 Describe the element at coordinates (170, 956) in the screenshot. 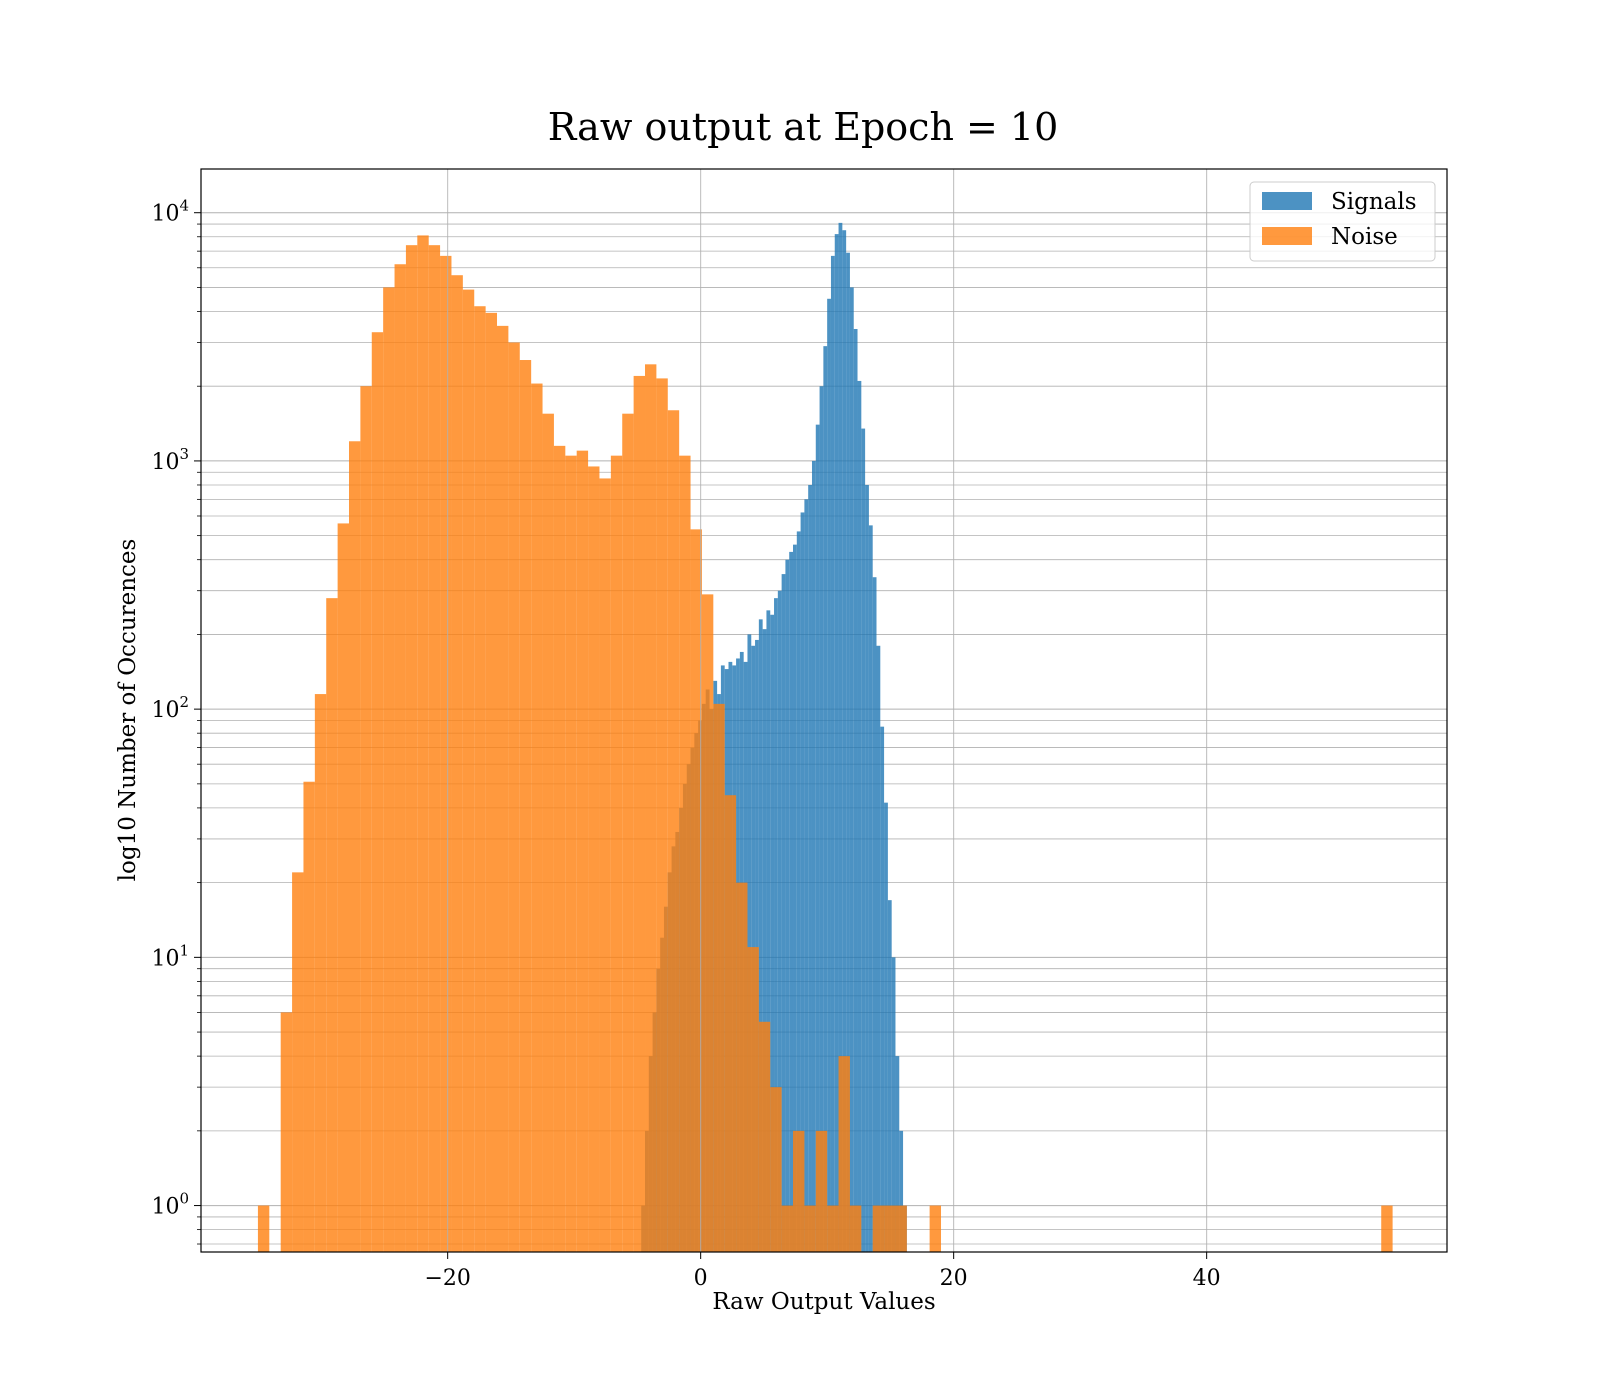

I see `y-tick-label: 10¹` at that location.